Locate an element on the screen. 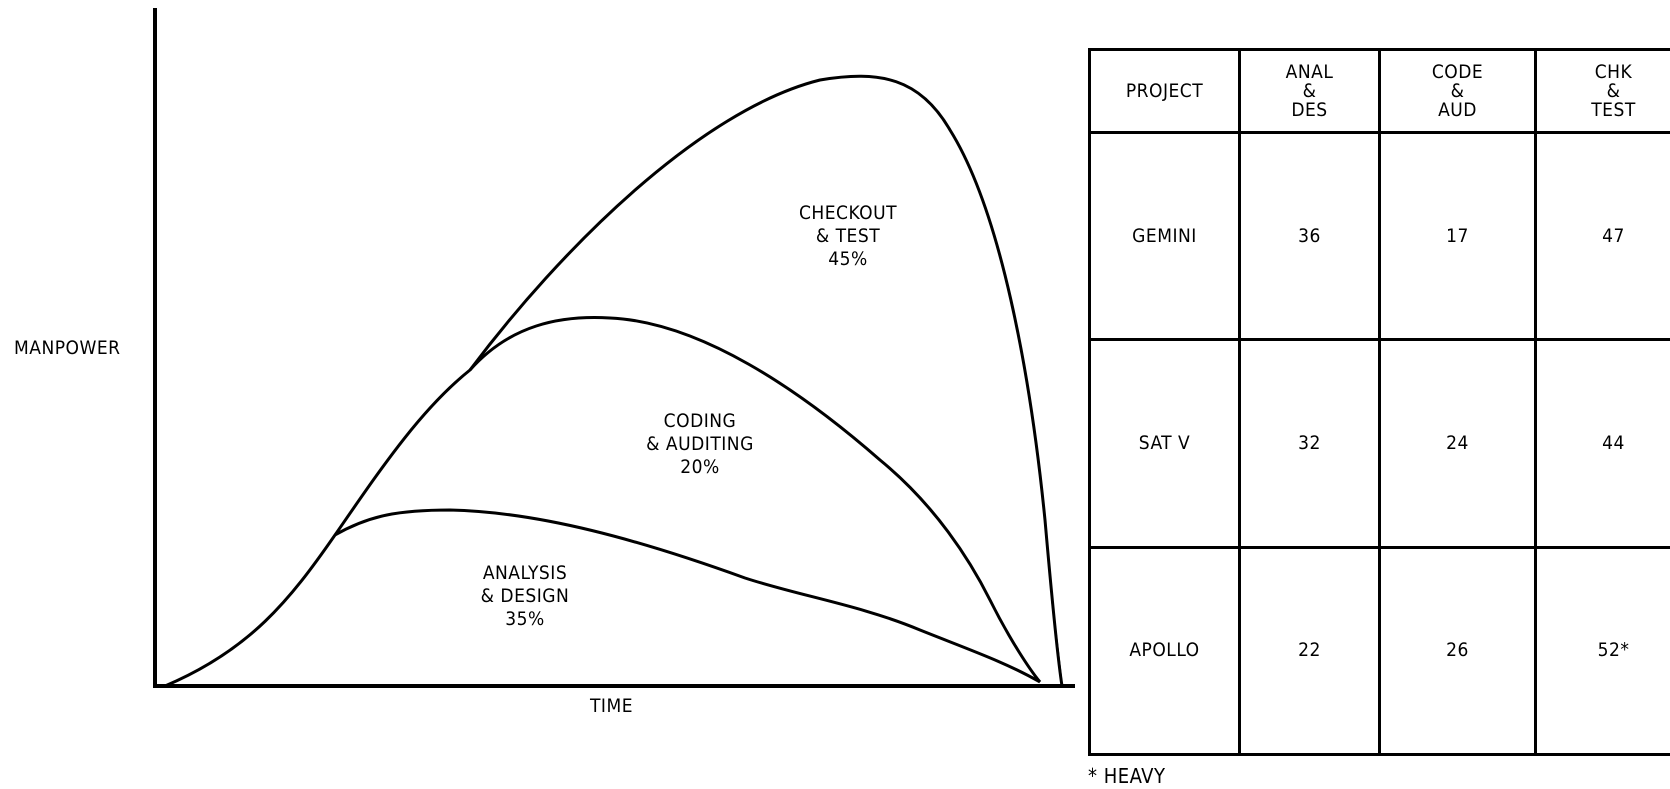 The image size is (1670, 789). header-line: AUD is located at coordinates (1457, 109).